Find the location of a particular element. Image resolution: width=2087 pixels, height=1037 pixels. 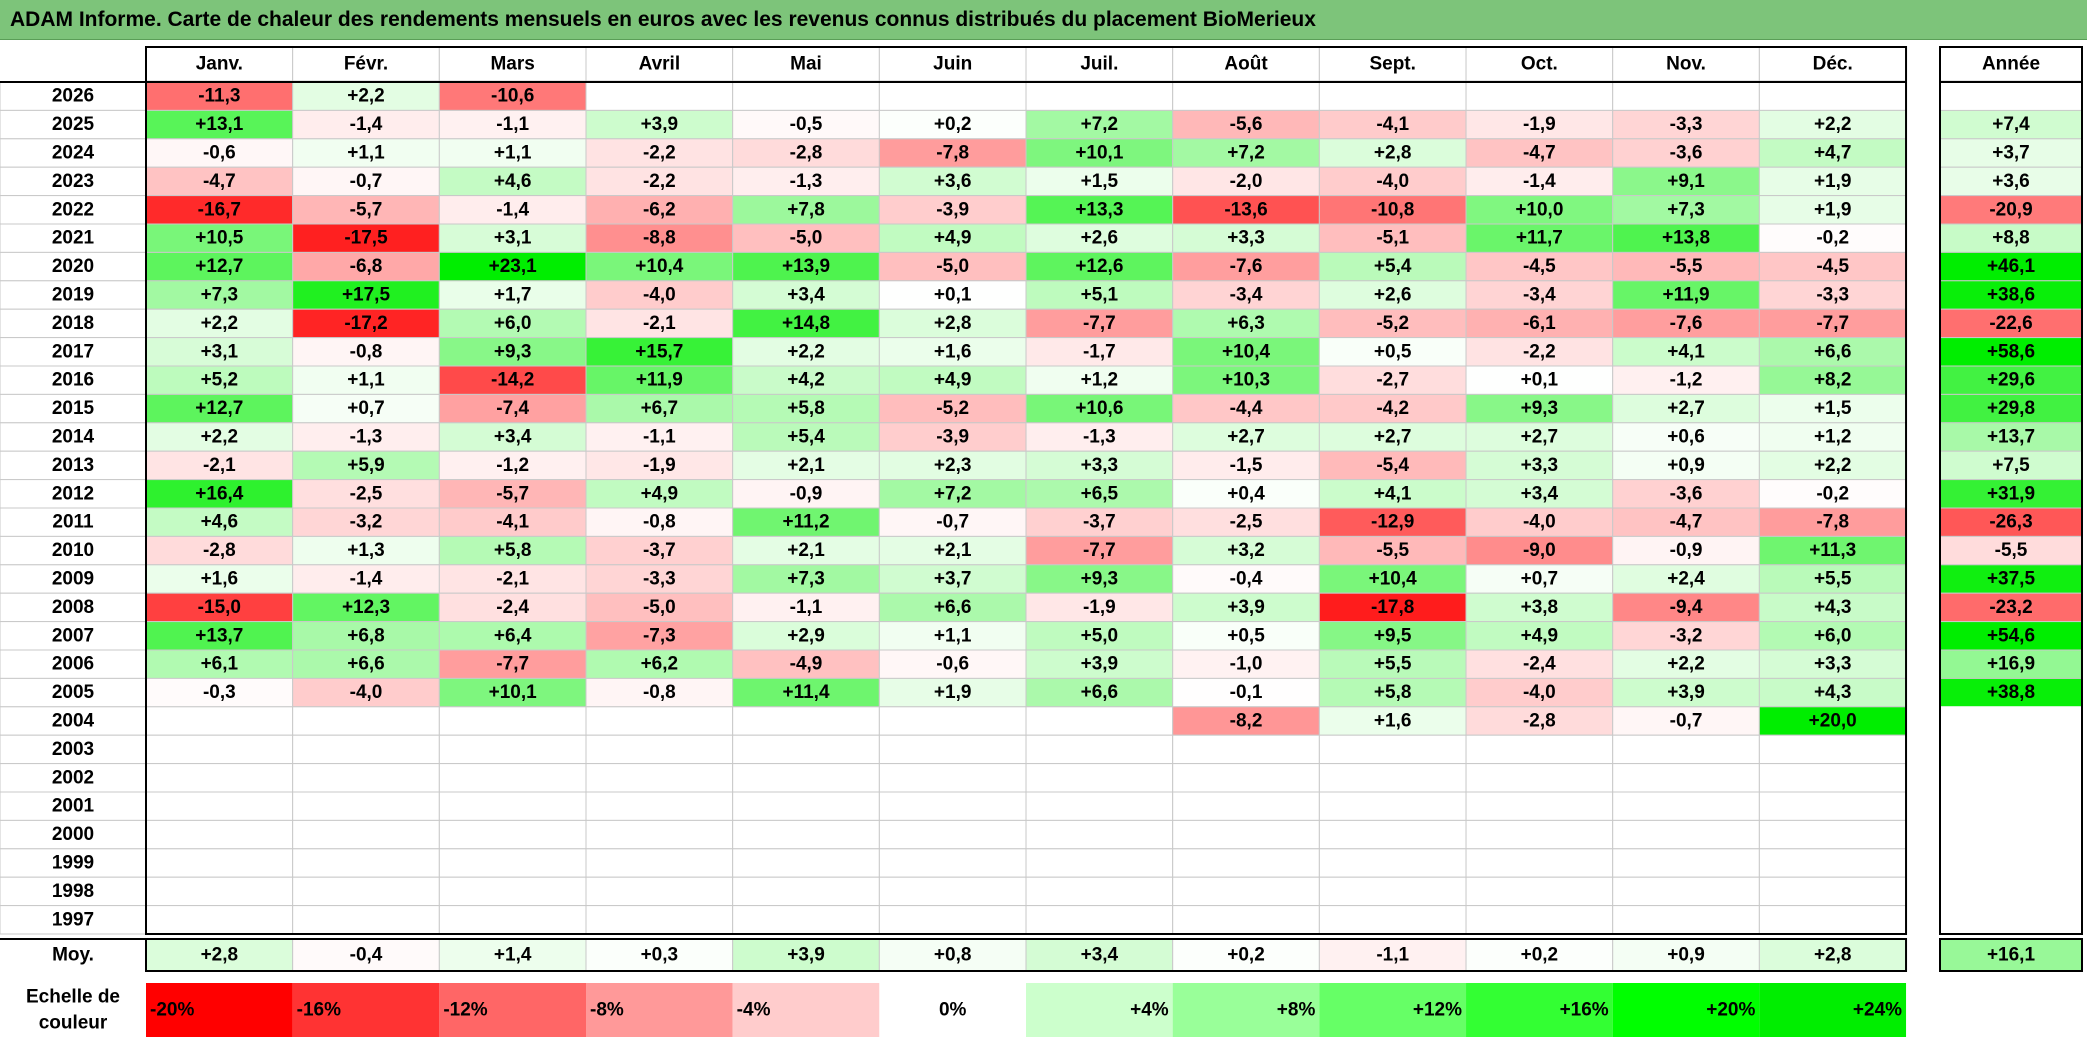

color-scale-step-label: -16% is located at coordinates (319, 1010).